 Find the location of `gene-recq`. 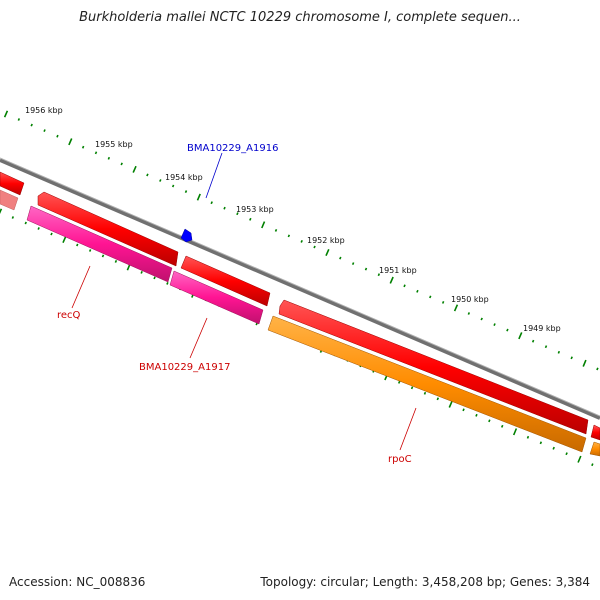

gene-recq is located at coordinates (99, 244).